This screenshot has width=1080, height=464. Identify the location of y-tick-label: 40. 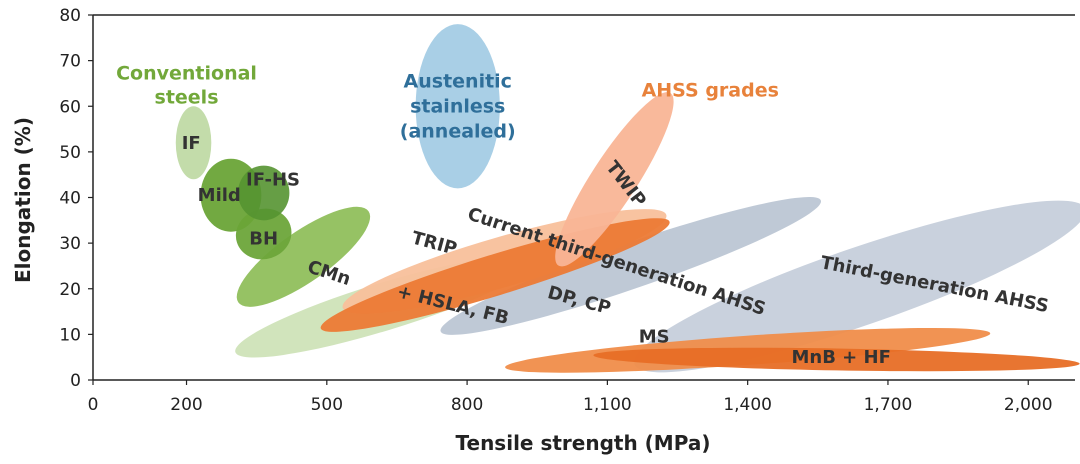
(70, 199).